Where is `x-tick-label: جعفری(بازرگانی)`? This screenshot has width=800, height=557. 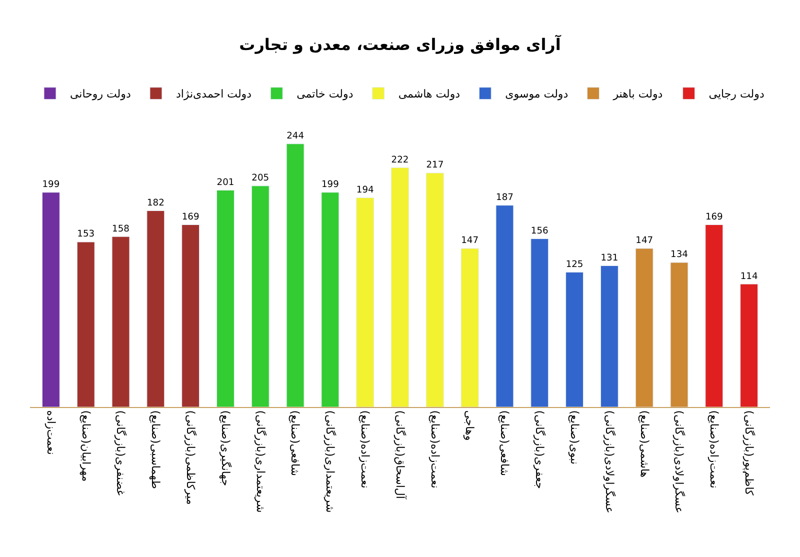 x-tick-label: جعفری(بازرگانی) is located at coordinates (539, 449).